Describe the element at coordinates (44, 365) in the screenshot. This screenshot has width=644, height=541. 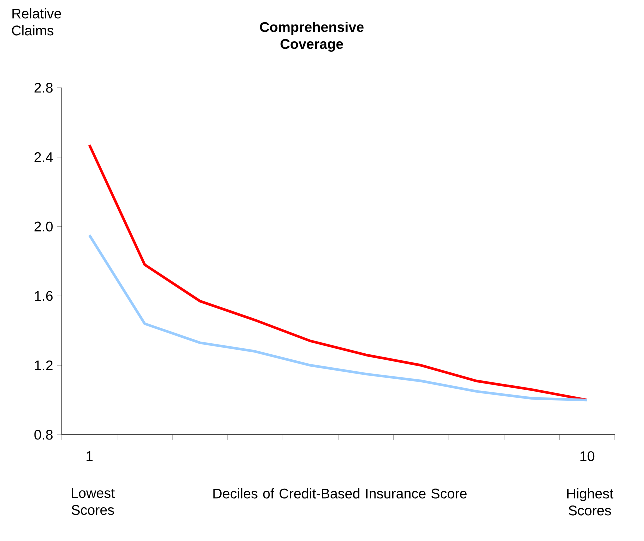
I see `y-tick-label: 1.2` at that location.